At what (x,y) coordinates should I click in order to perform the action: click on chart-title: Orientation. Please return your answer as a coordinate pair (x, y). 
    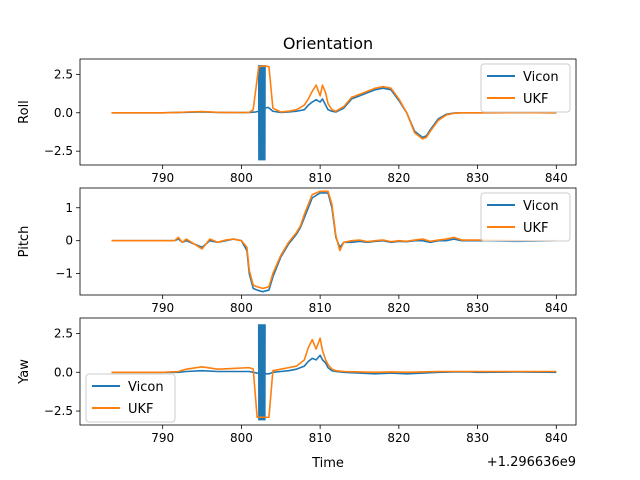
    Looking at the image, I should click on (328, 43).